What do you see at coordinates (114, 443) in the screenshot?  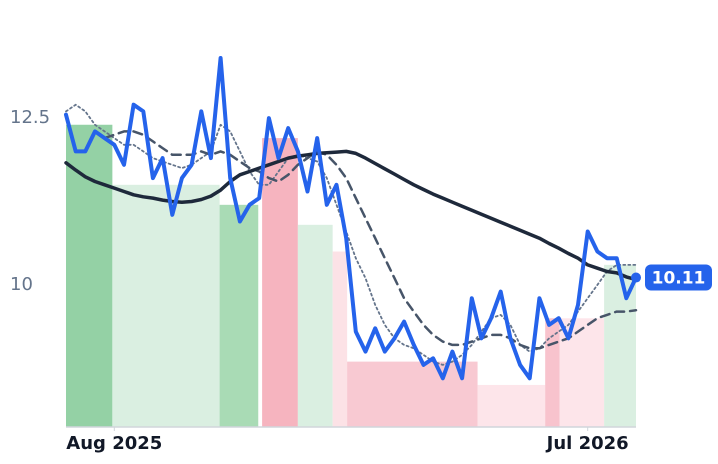 I see `x-tick-label: Aug 2025` at bounding box center [114, 443].